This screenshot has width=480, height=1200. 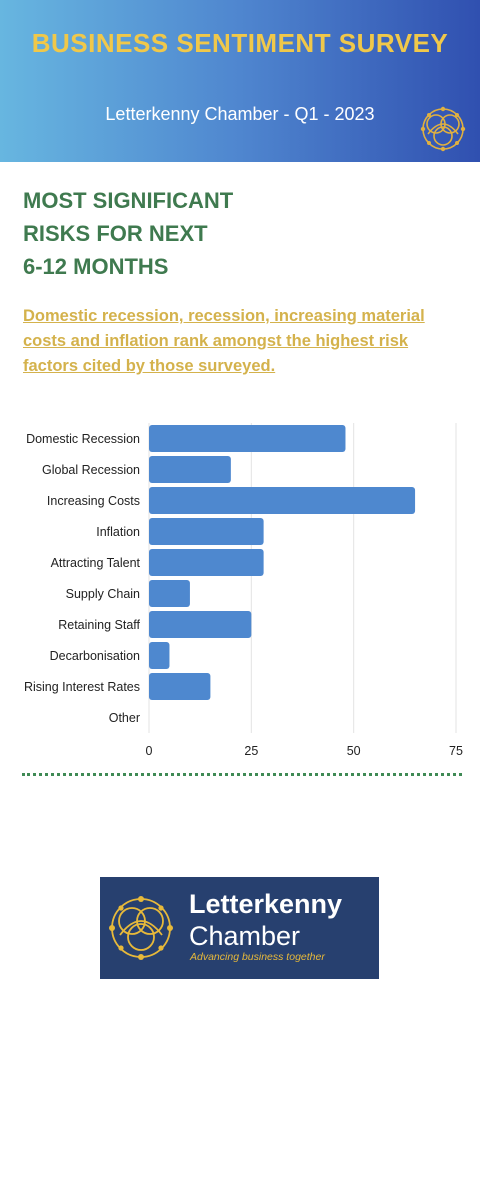 What do you see at coordinates (266, 904) in the screenshot?
I see `logo-name-line1: Letterkenny` at bounding box center [266, 904].